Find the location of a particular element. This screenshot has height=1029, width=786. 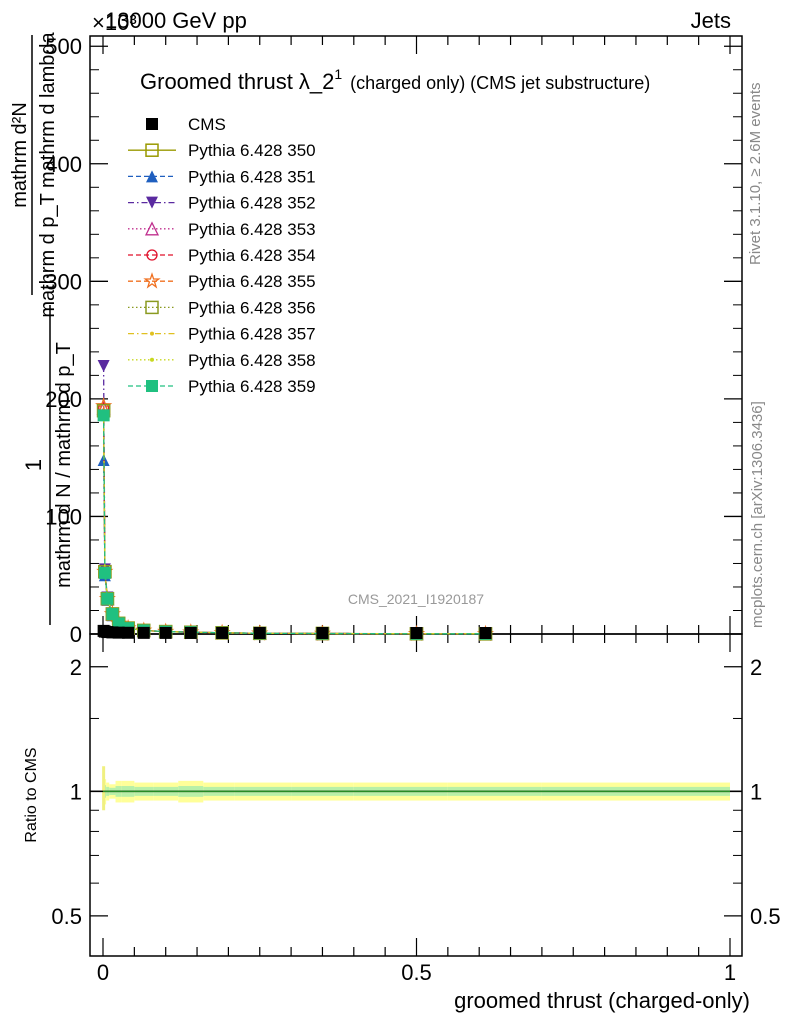

legend-item: Pythia 6.428 352 is located at coordinates (222, 203).